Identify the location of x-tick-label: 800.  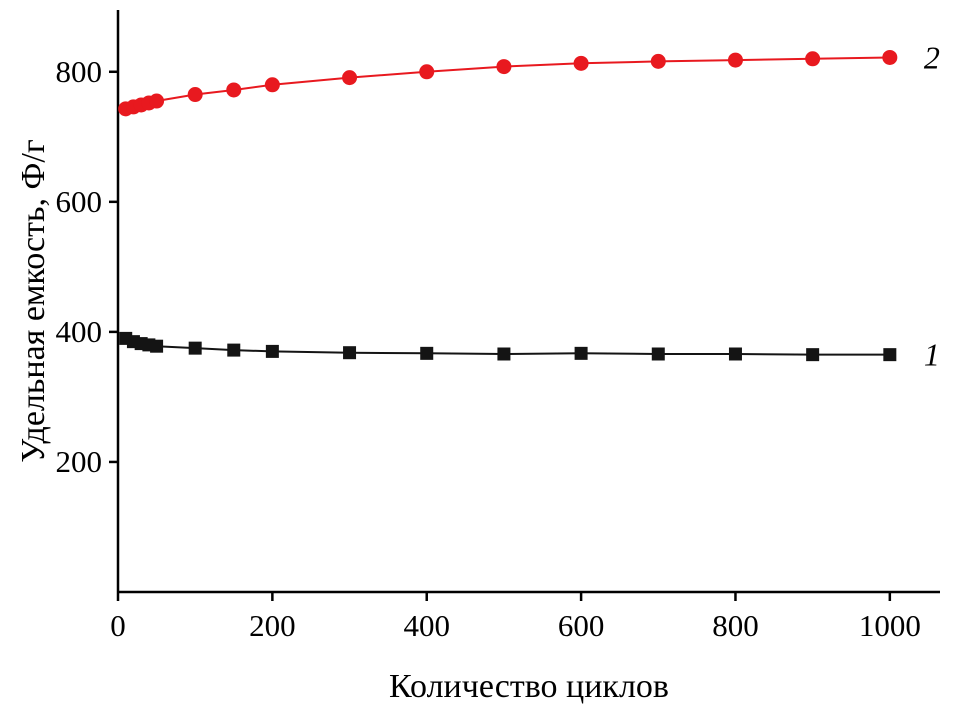
(735, 625).